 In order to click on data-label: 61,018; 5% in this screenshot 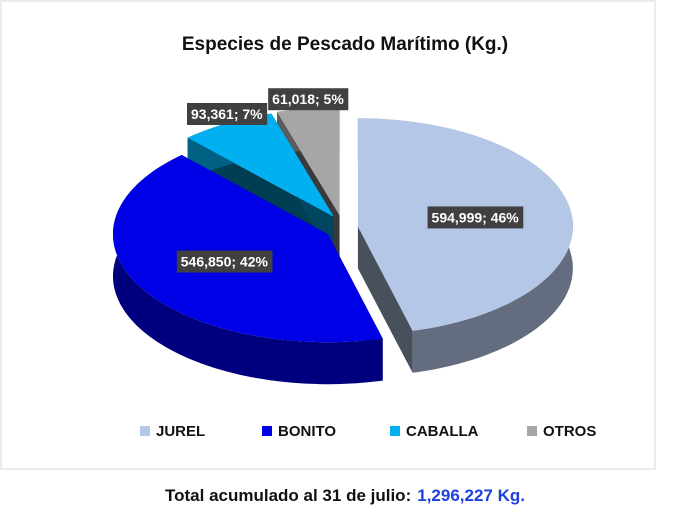, I will do `click(308, 99)`.